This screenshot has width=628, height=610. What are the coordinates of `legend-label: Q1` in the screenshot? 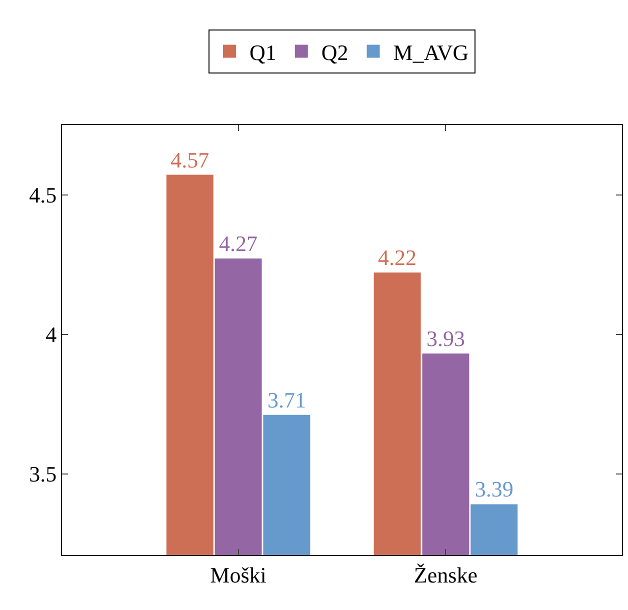 It's located at (263, 52).